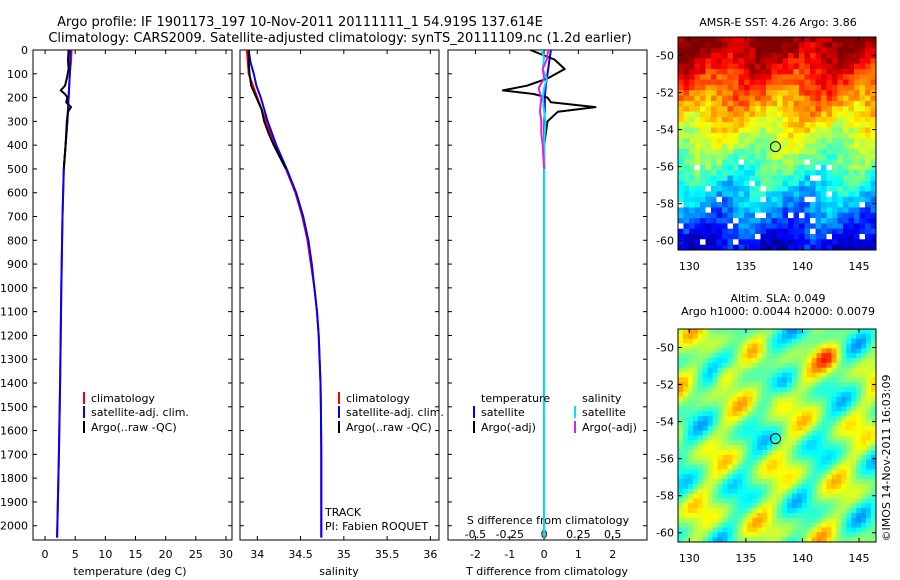  What do you see at coordinates (777, 298) in the screenshot?
I see `sla-map-title-line1: Altim. SLA: 0.049` at bounding box center [777, 298].